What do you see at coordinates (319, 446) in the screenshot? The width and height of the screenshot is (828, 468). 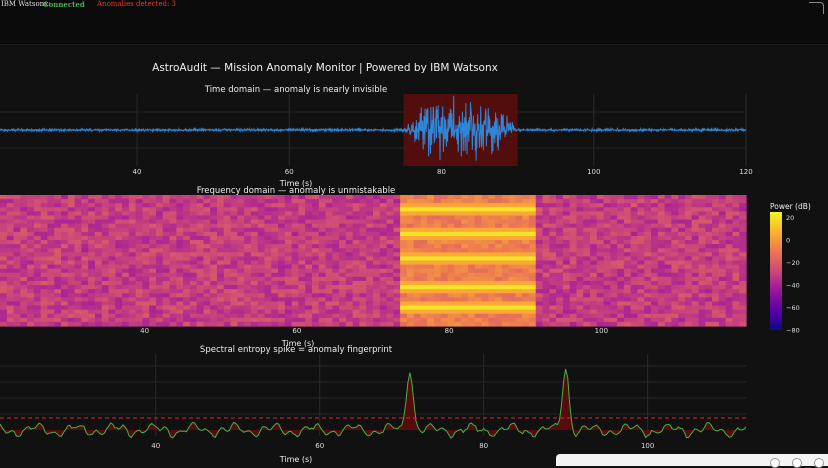 I see `entropy-tick-label: 60` at bounding box center [319, 446].